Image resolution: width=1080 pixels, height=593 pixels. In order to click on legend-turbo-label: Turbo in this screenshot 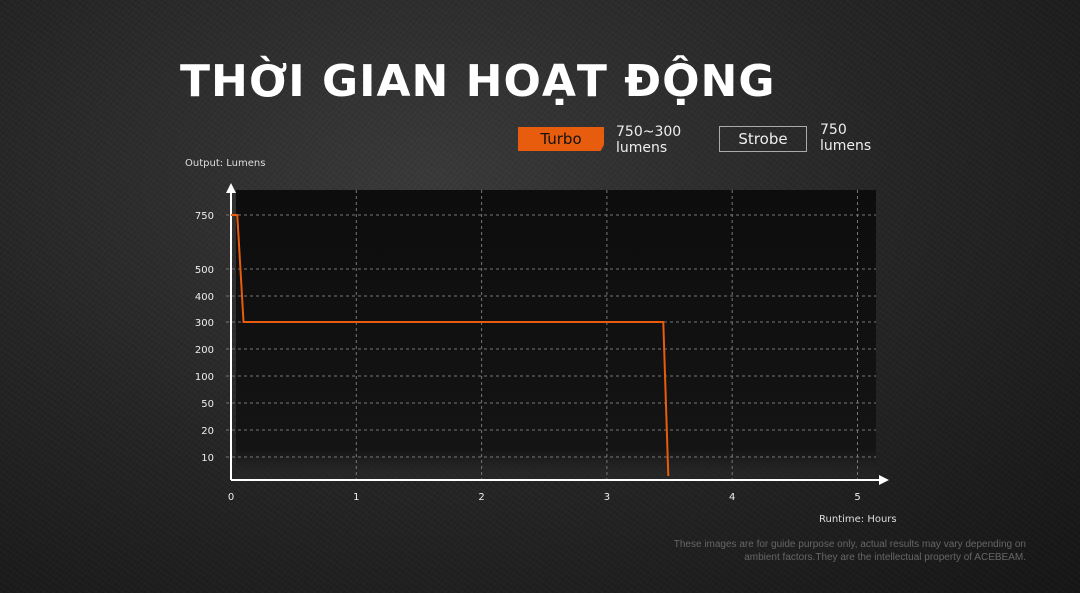, I will do `click(561, 139)`.